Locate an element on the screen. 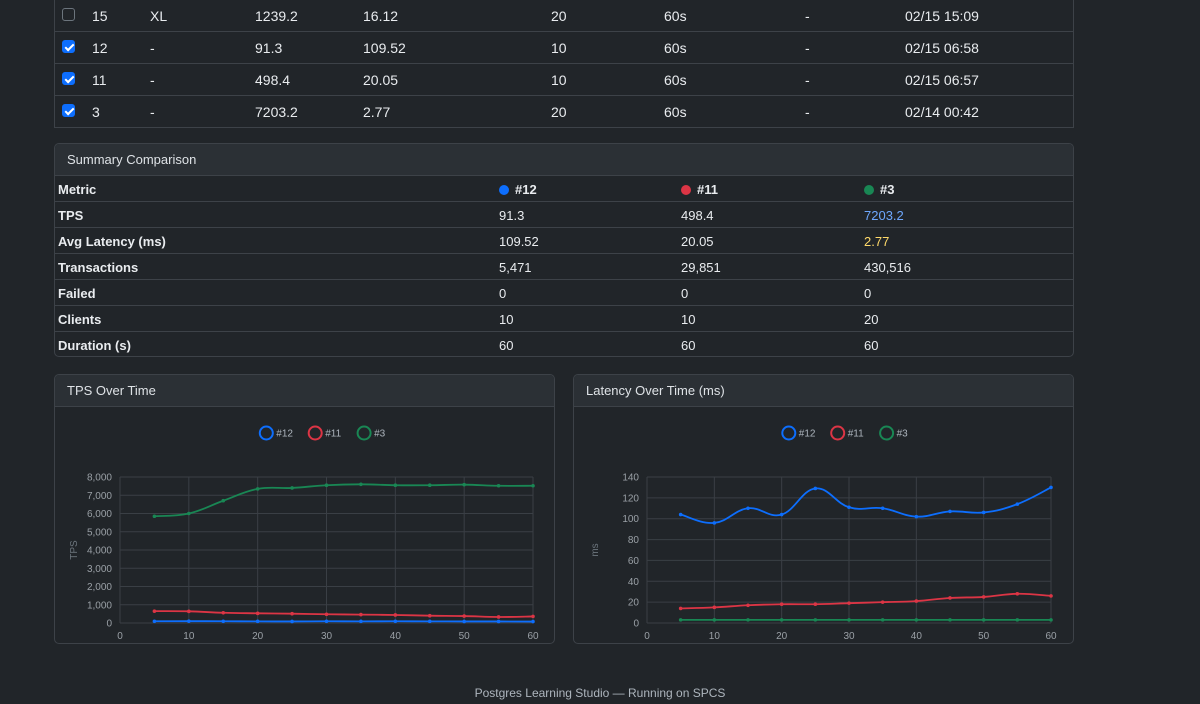  y-tick-label: 0 is located at coordinates (636, 624).